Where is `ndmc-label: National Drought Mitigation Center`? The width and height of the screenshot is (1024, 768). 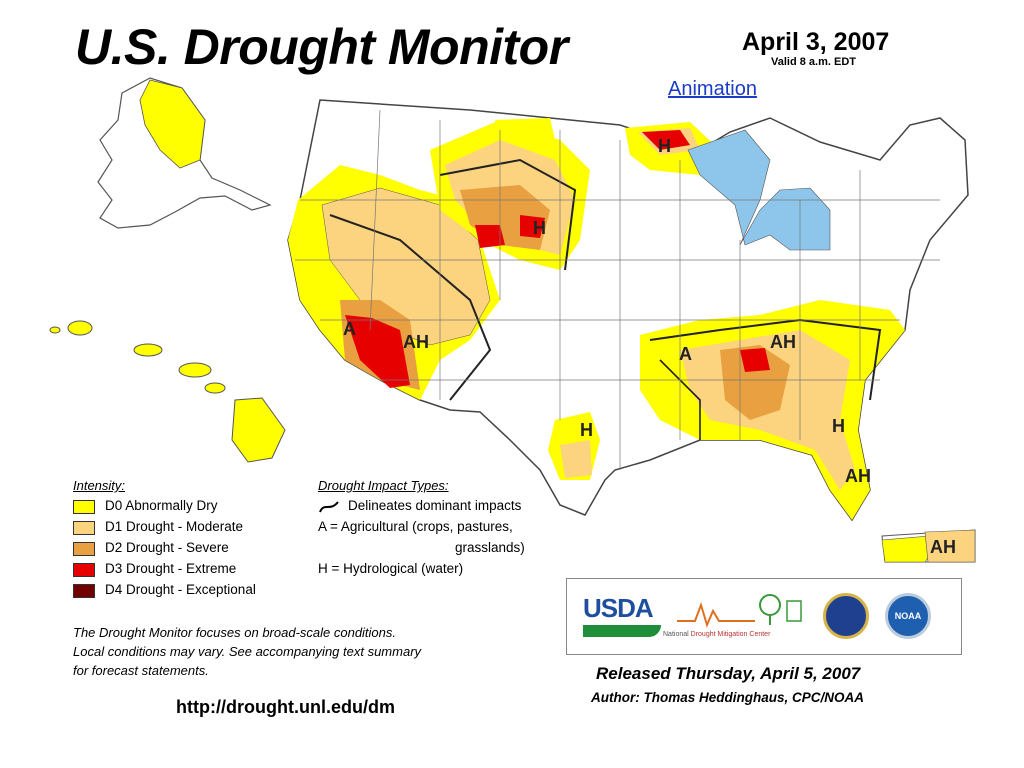 ndmc-label: National Drought Mitigation Center is located at coordinates (717, 634).